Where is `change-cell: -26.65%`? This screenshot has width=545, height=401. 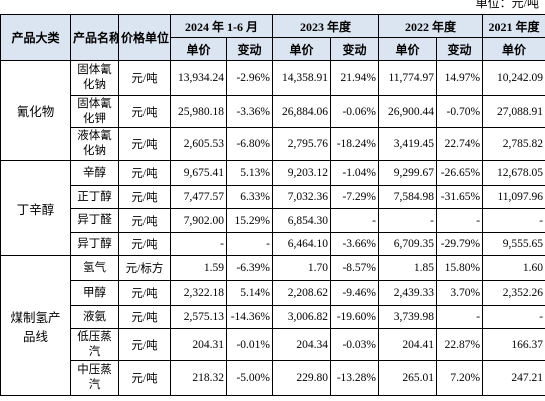
change-cell: -26.65% is located at coordinates (460, 173).